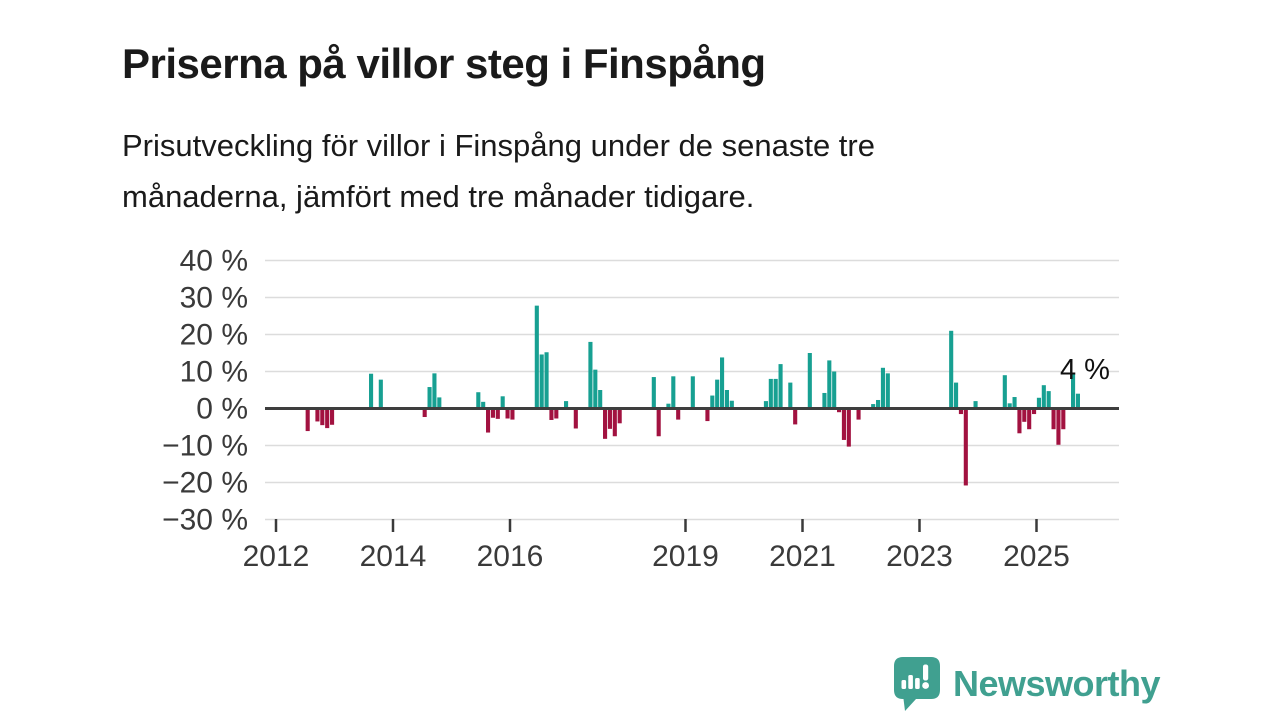 Image resolution: width=1280 pixels, height=720 pixels. What do you see at coordinates (205, 446) in the screenshot?
I see `y-axis-label: −10 %` at bounding box center [205, 446].